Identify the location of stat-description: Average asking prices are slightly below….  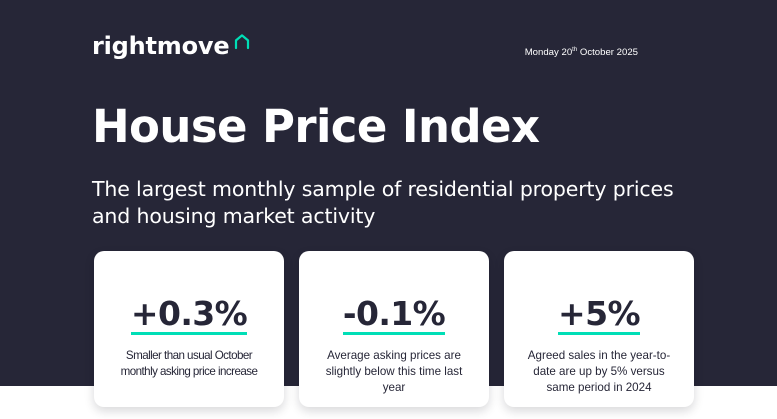
(394, 371).